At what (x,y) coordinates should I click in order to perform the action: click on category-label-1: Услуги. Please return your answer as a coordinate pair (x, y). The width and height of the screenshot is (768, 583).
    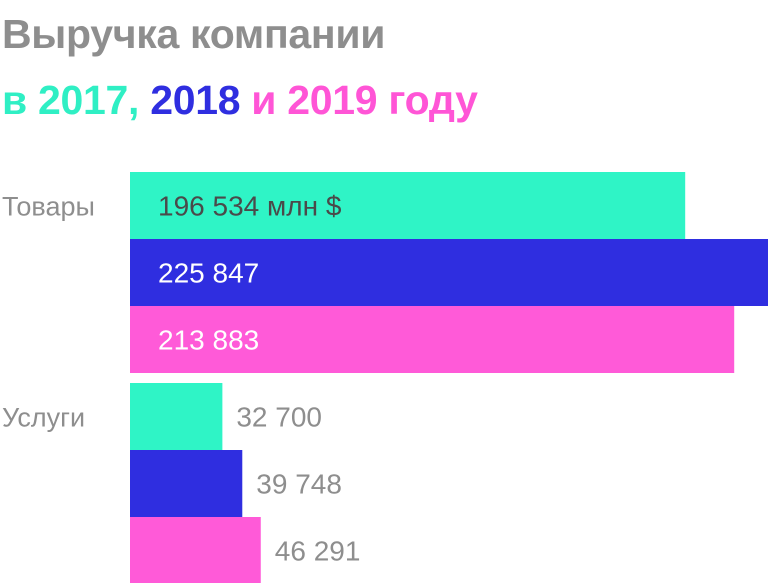
    Looking at the image, I should click on (43, 418).